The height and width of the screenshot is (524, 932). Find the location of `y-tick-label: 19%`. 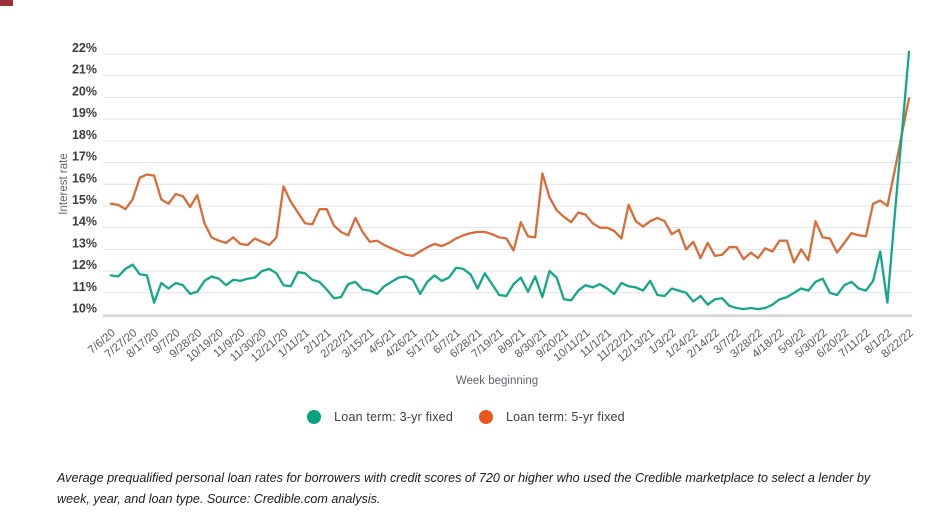

y-tick-label: 19% is located at coordinates (84, 113).